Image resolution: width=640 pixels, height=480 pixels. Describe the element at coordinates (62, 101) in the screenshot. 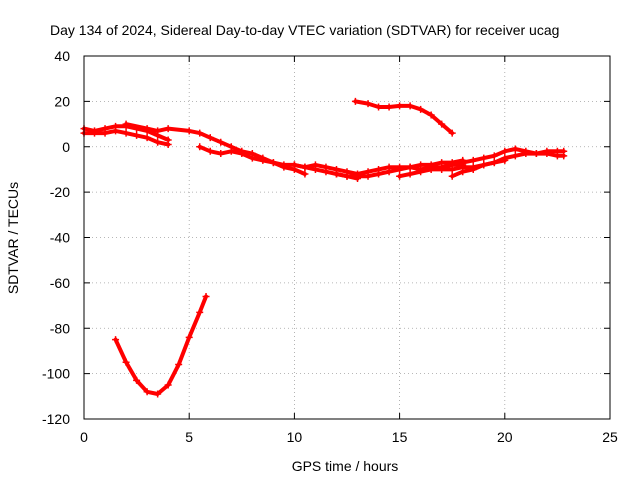

I see `y-tick-label: 20` at that location.